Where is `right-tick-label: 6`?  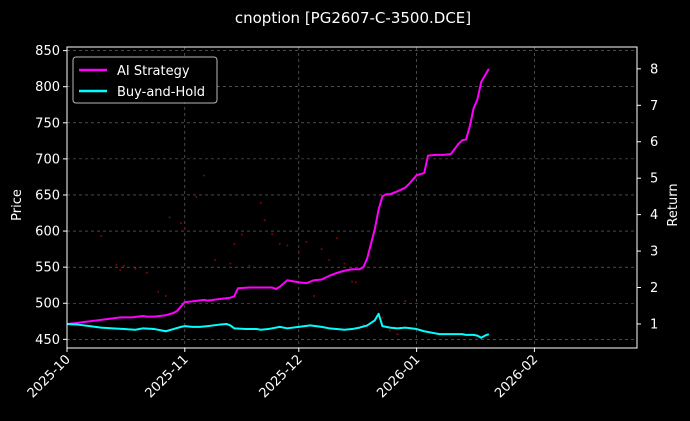 right-tick-label: 6 is located at coordinates (654, 142).